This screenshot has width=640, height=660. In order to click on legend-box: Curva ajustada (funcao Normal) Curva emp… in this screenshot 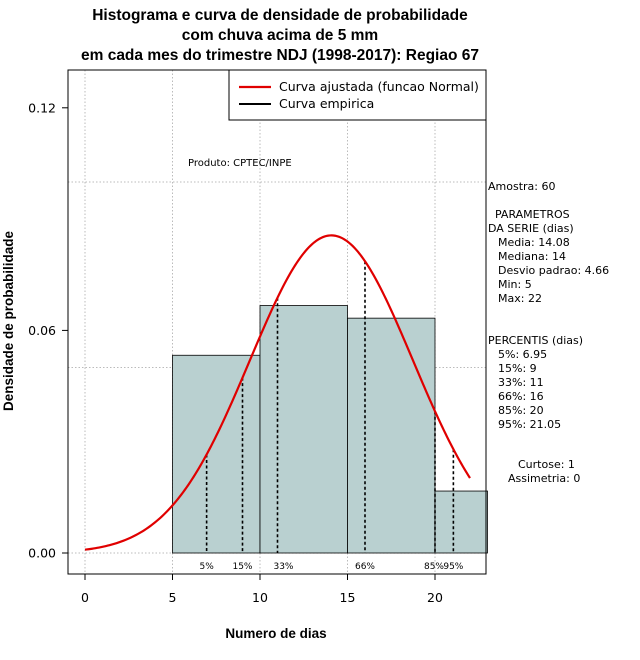, I will do `click(357, 95)`.